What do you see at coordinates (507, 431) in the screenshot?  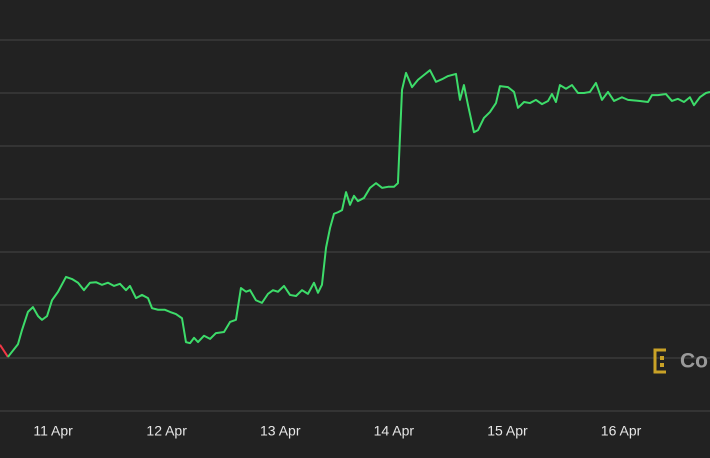 I see `x-tick-label: 15 Apr` at bounding box center [507, 431].